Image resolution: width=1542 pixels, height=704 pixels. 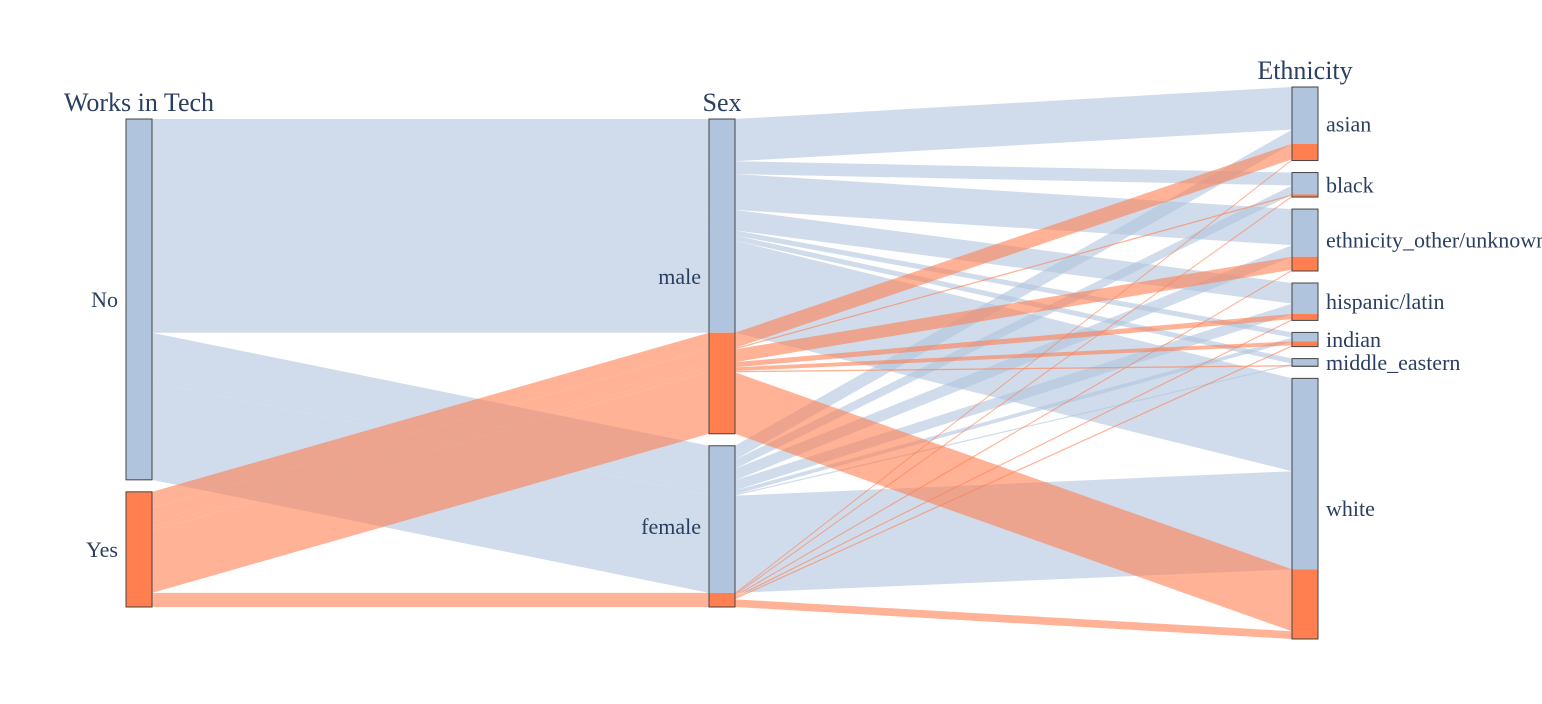 I want to click on bar-segment-ethnicity-black-yes, so click(x=1305, y=196).